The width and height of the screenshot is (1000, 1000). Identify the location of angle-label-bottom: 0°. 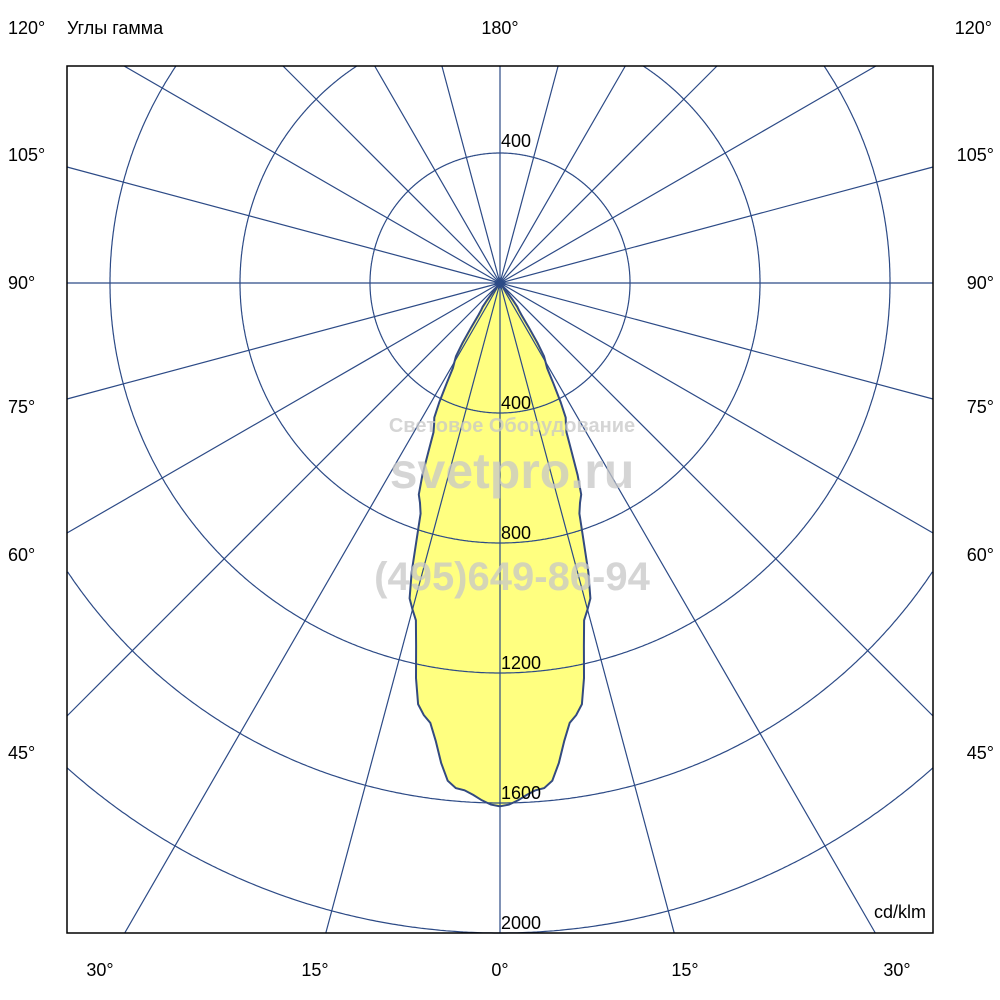
(499, 970).